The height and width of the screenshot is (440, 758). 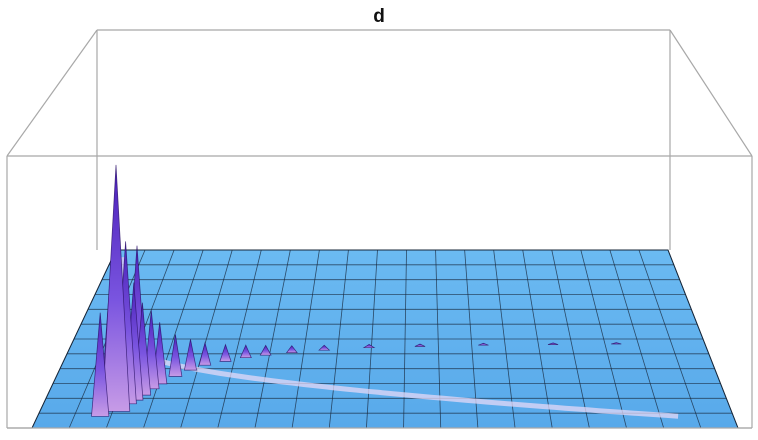 What do you see at coordinates (379, 16) in the screenshot?
I see `chart-title: d` at bounding box center [379, 16].